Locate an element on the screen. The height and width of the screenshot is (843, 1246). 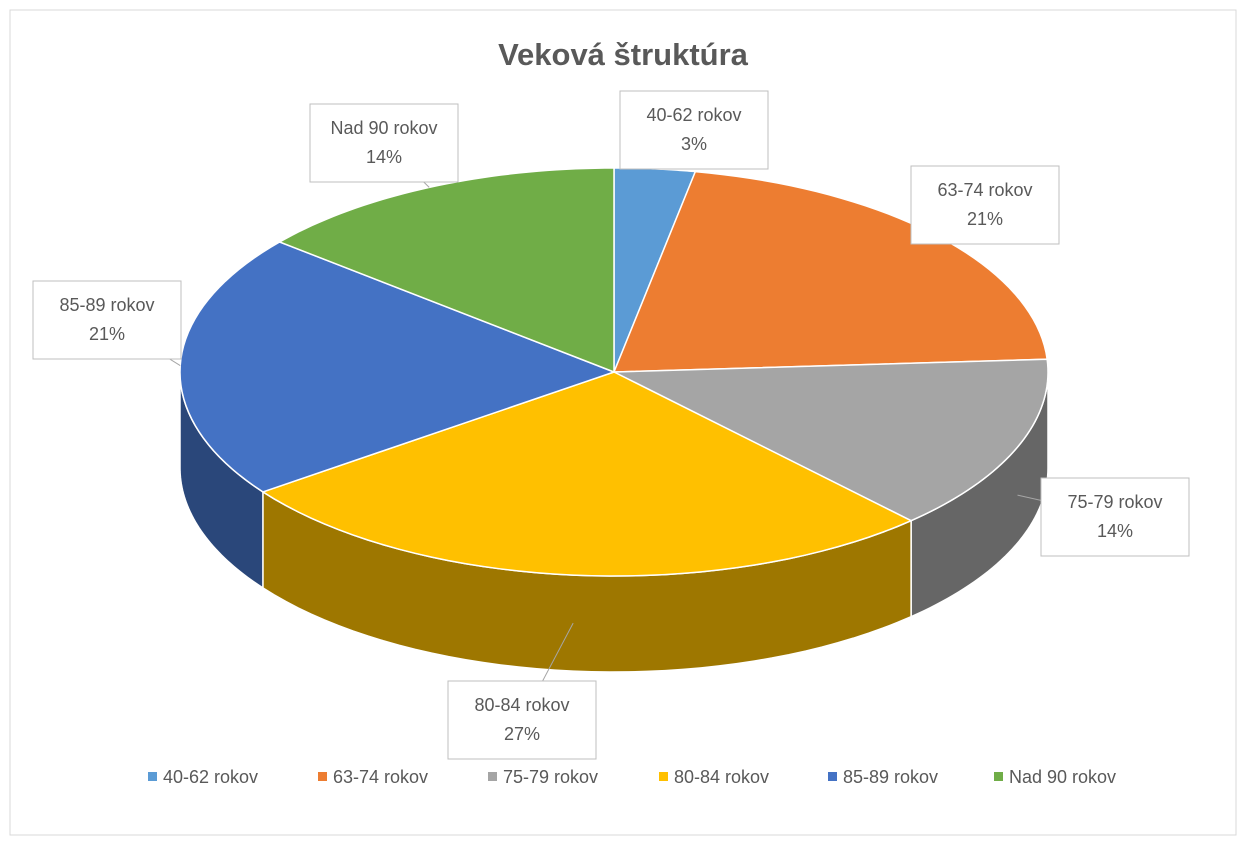
label-category: 63-74 rokov is located at coordinates (984, 190).